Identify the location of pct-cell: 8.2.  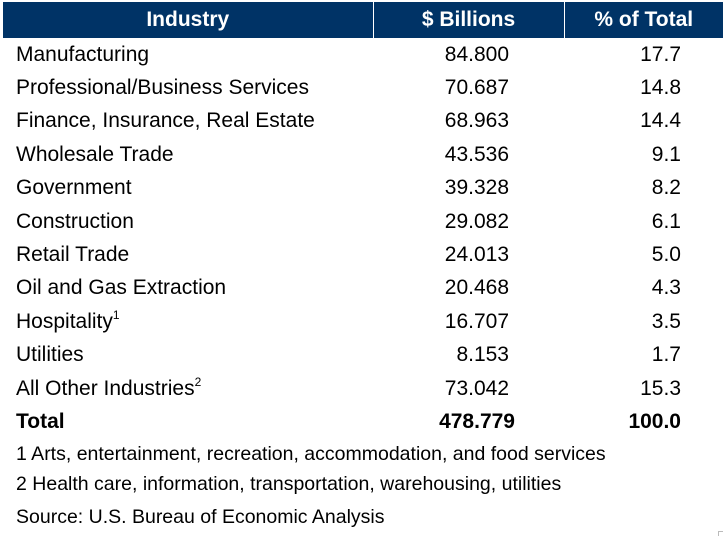
(643, 188).